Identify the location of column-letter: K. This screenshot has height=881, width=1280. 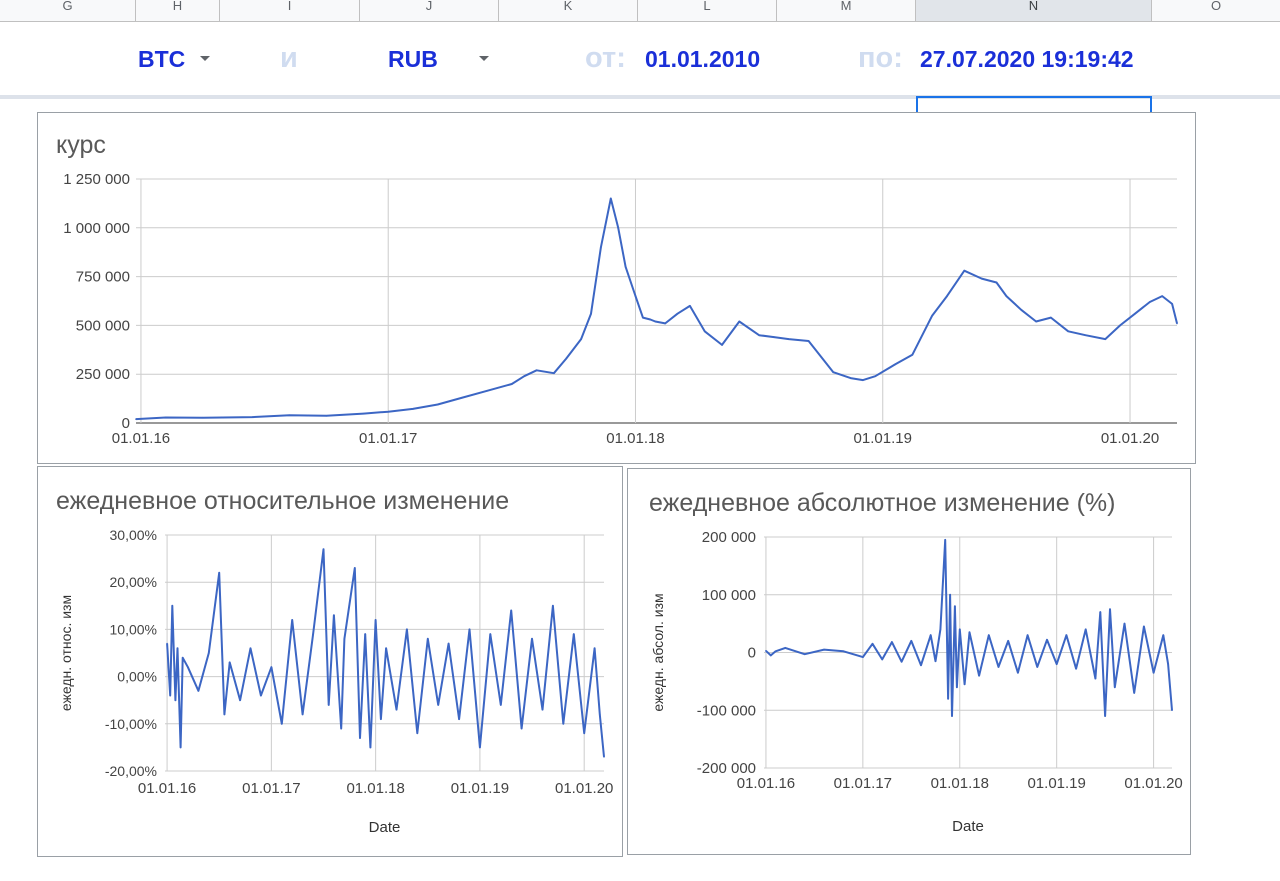
(568, 6).